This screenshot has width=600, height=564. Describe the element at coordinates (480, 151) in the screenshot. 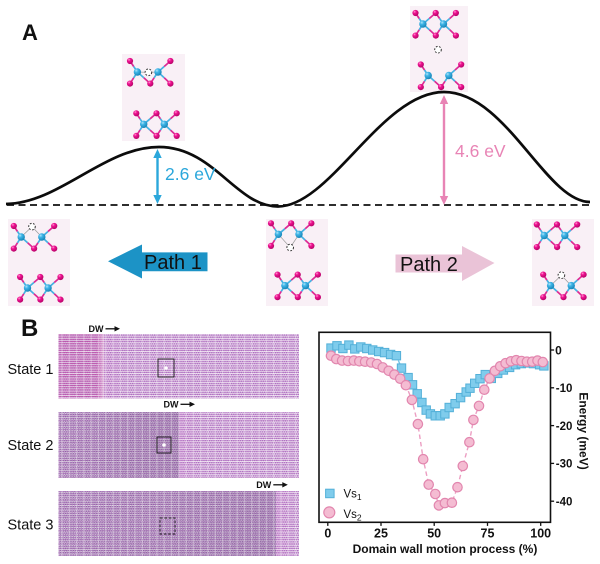

I see `svg-text: 4.6 eV` at that location.